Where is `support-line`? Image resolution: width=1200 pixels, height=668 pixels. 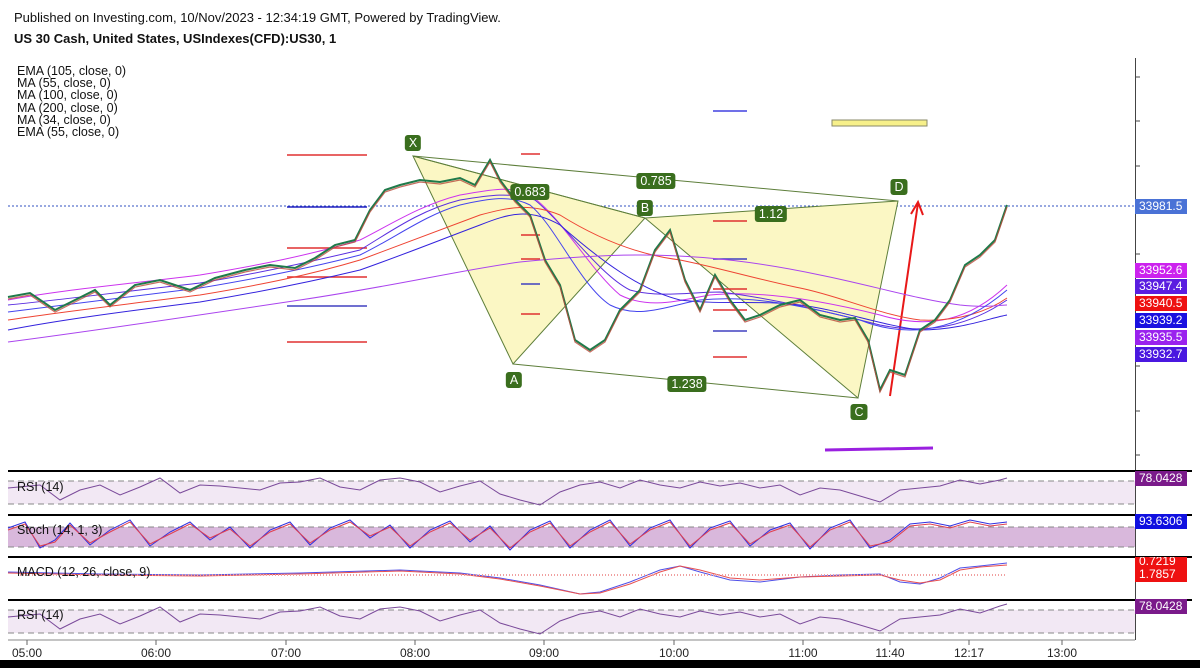
support-line is located at coordinates (879, 449).